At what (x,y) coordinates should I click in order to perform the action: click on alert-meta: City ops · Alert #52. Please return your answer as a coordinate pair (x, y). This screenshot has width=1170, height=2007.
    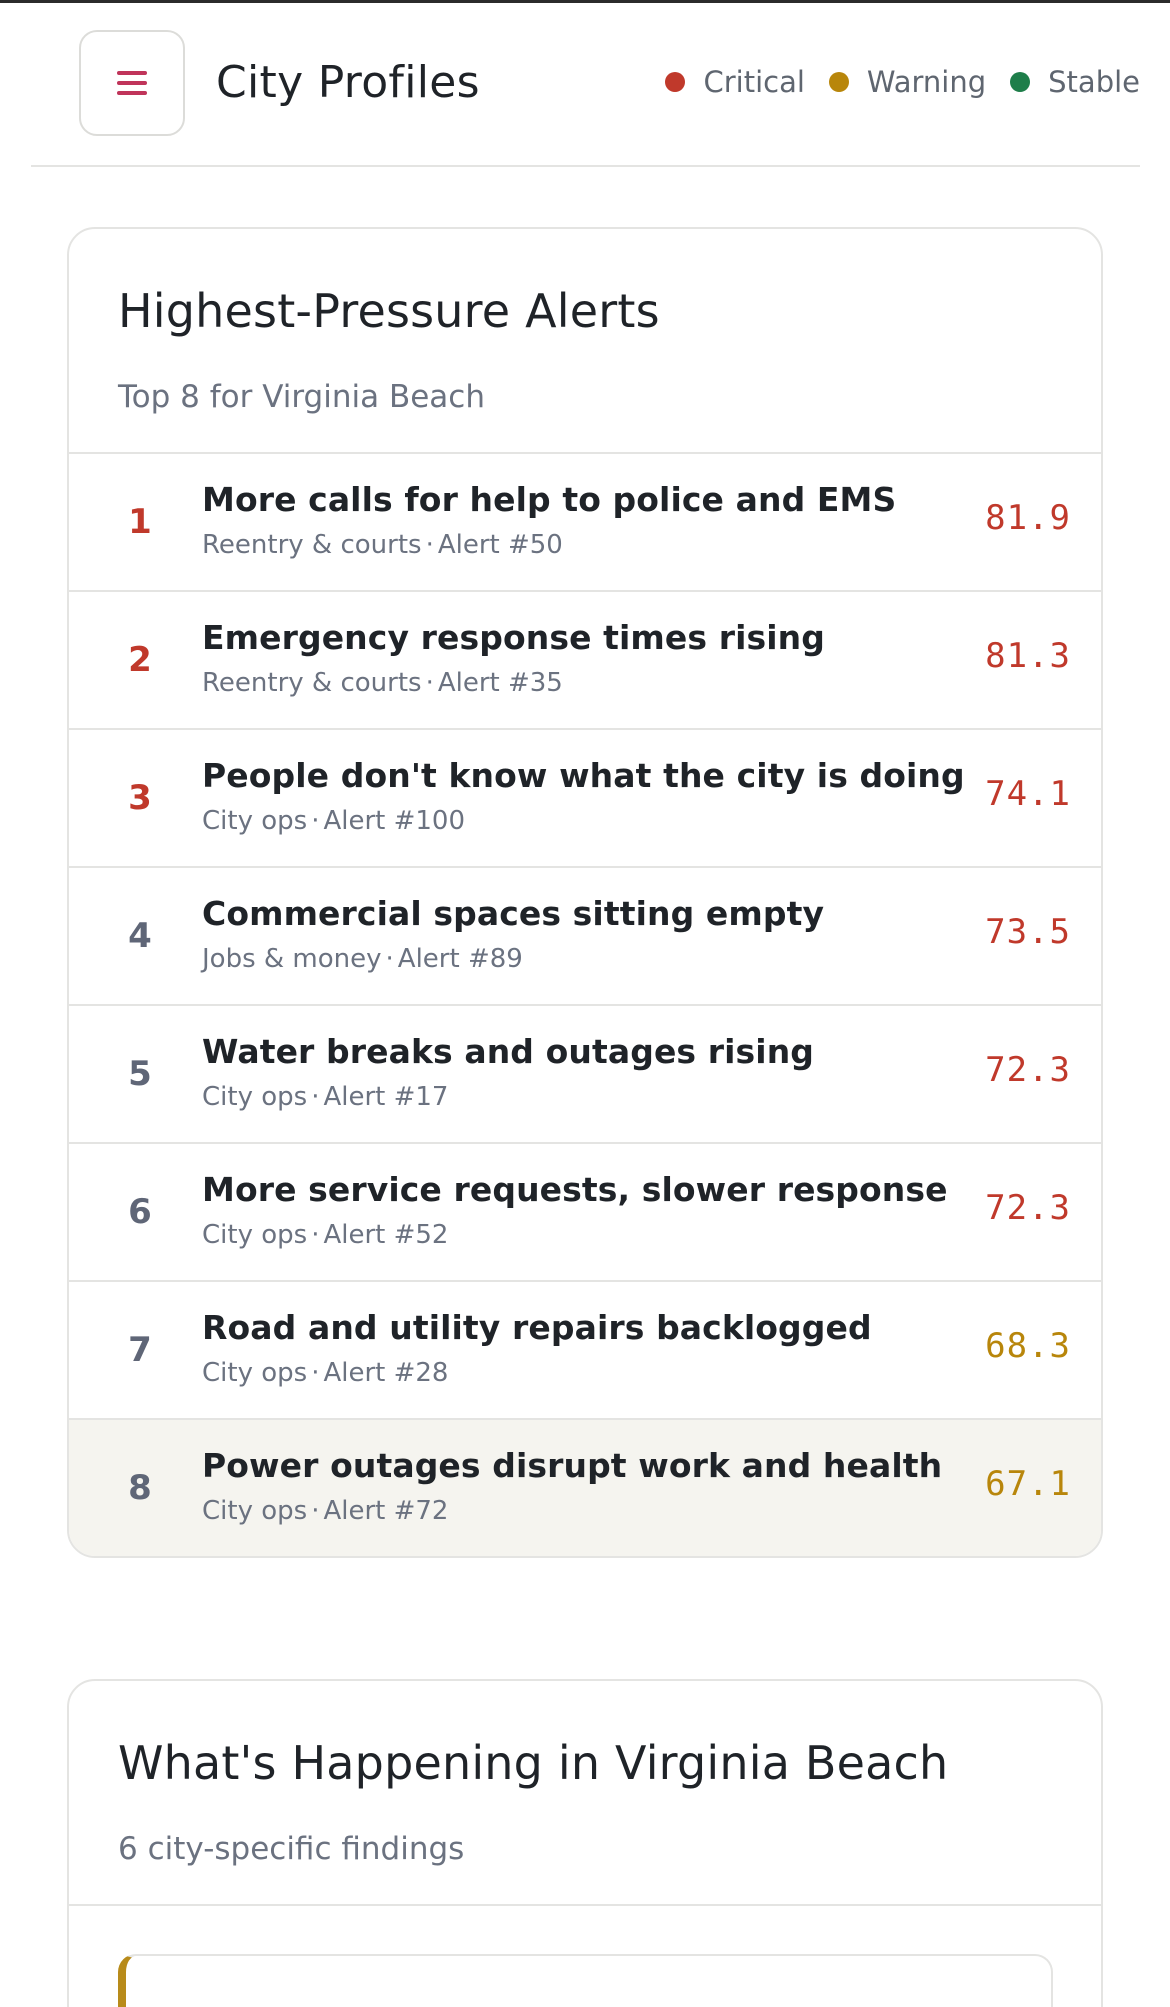
    Looking at the image, I should click on (325, 1235).